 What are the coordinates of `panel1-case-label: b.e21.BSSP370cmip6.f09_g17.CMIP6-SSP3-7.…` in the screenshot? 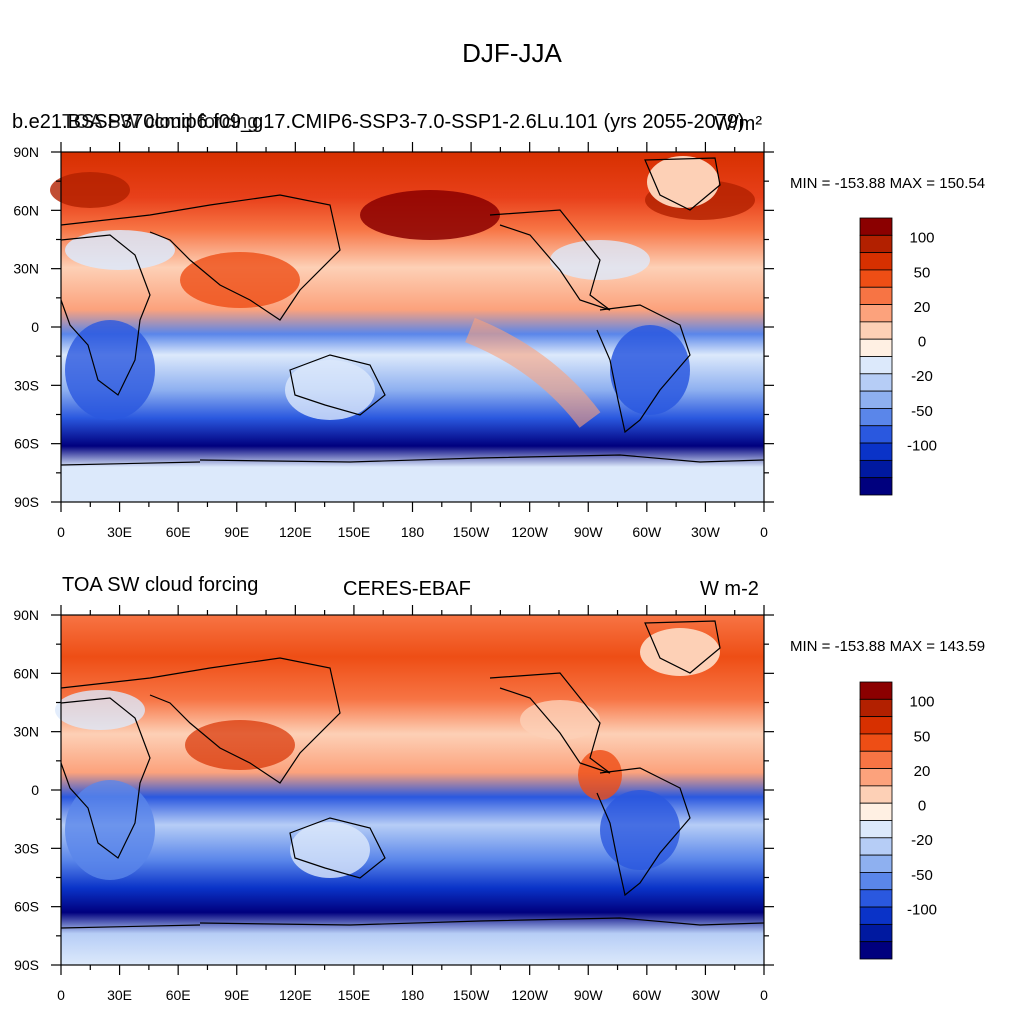 It's located at (378, 122).